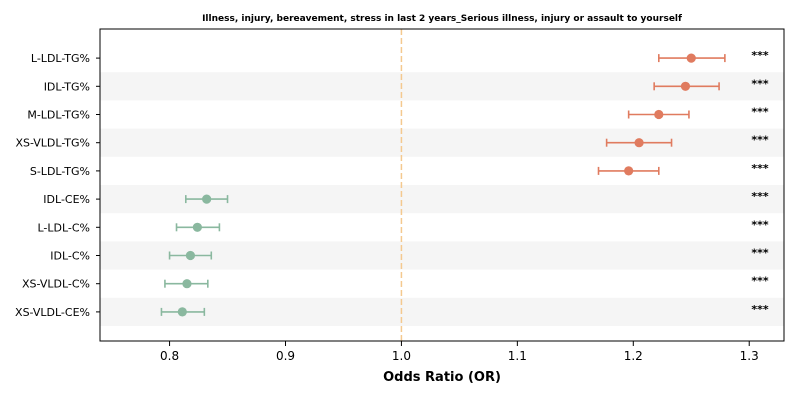 Image resolution: width=800 pixels, height=400 pixels. Describe the element at coordinates (399, 170) in the screenshot. I see `forest-row: S-LDL-TG% ***` at that location.